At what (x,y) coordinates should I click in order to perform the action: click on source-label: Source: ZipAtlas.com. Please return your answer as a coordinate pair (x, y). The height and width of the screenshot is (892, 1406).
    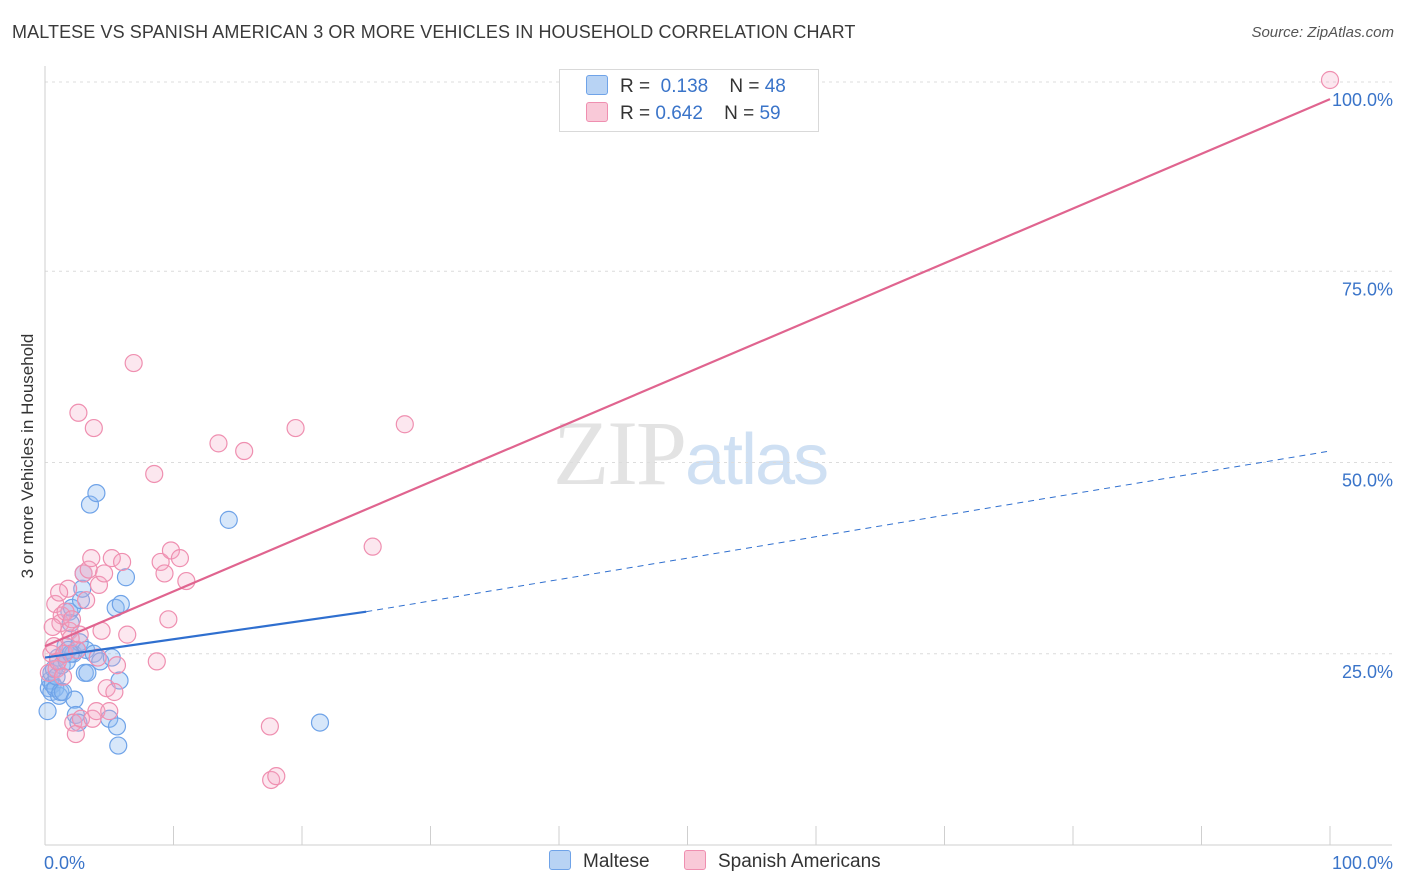
    Looking at the image, I should click on (1322, 32).